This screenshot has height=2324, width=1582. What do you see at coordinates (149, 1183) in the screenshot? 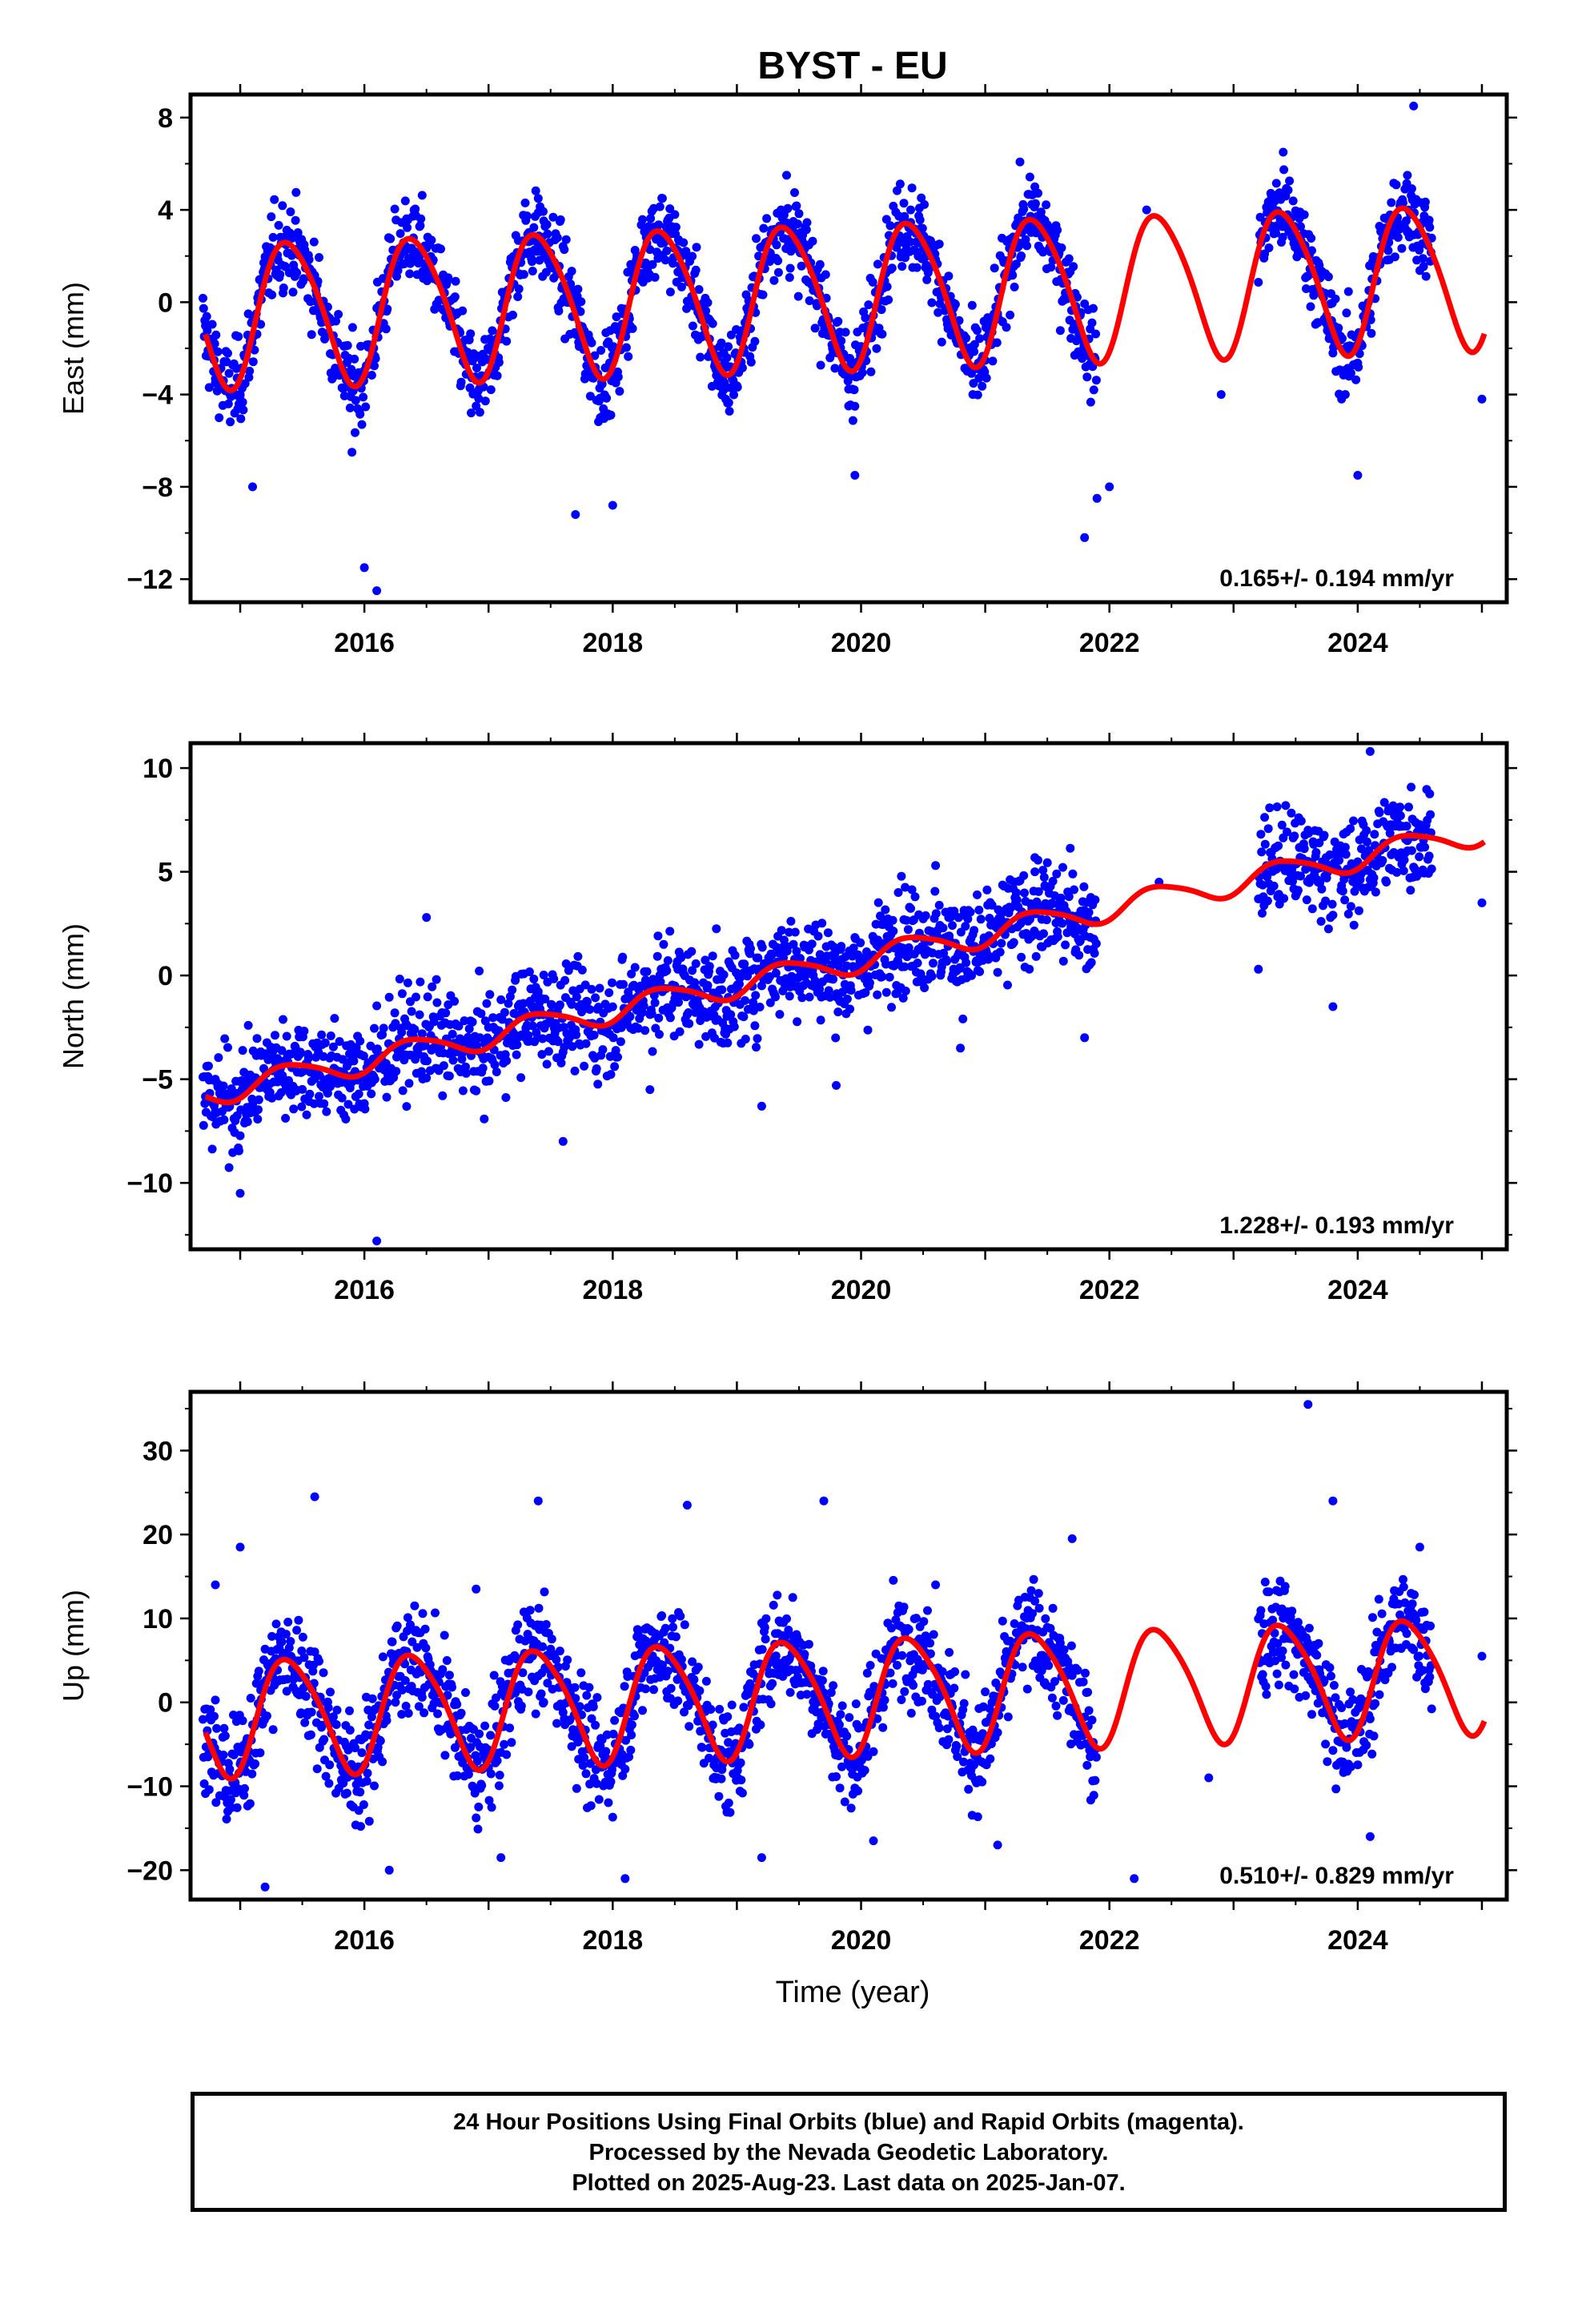
I see `north-y-tick-label: −10` at bounding box center [149, 1183].